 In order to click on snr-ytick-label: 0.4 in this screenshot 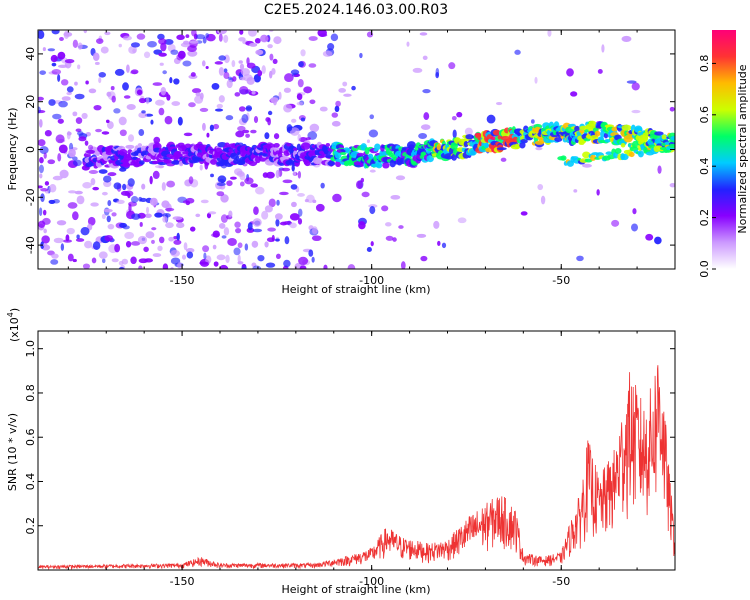, I will do `click(30, 482)`.